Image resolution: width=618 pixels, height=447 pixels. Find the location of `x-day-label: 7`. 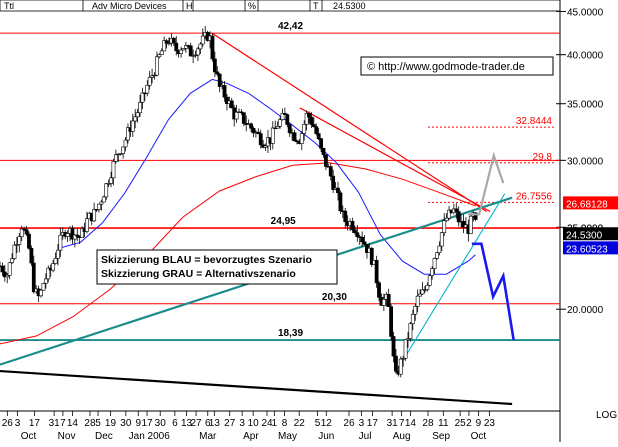

x-day-label: 7 is located at coordinates (402, 423).